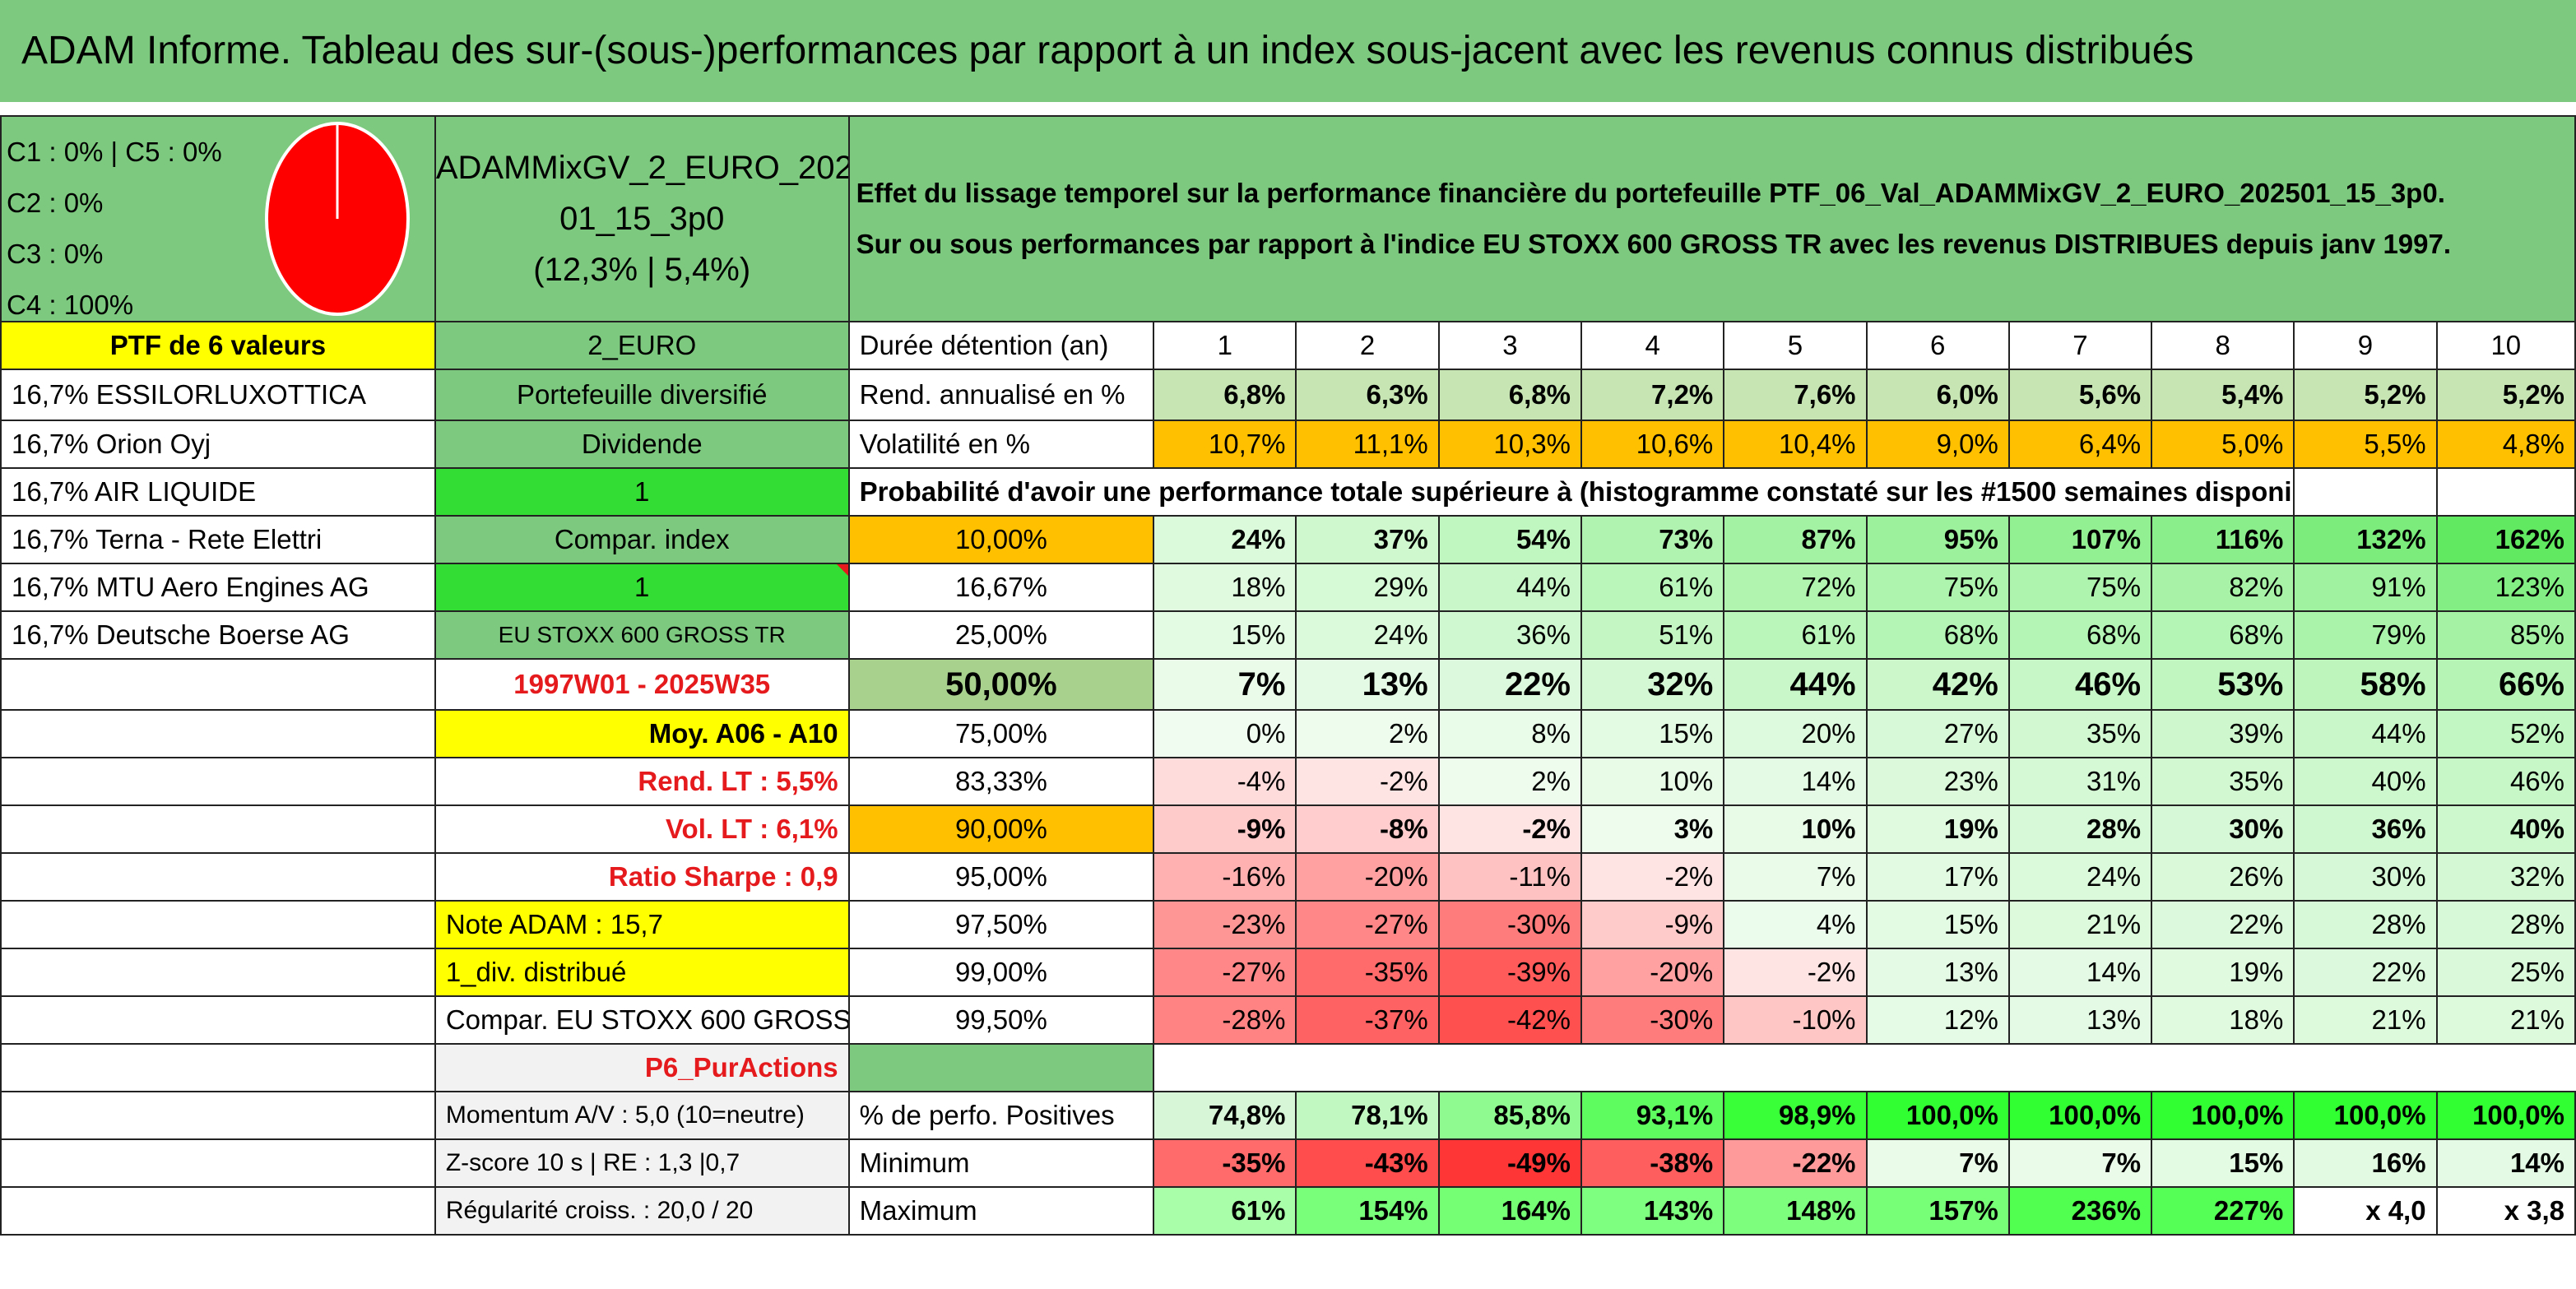 The height and width of the screenshot is (1289, 2576). What do you see at coordinates (2223, 733) in the screenshot?
I see `quantile-value: 39%` at bounding box center [2223, 733].